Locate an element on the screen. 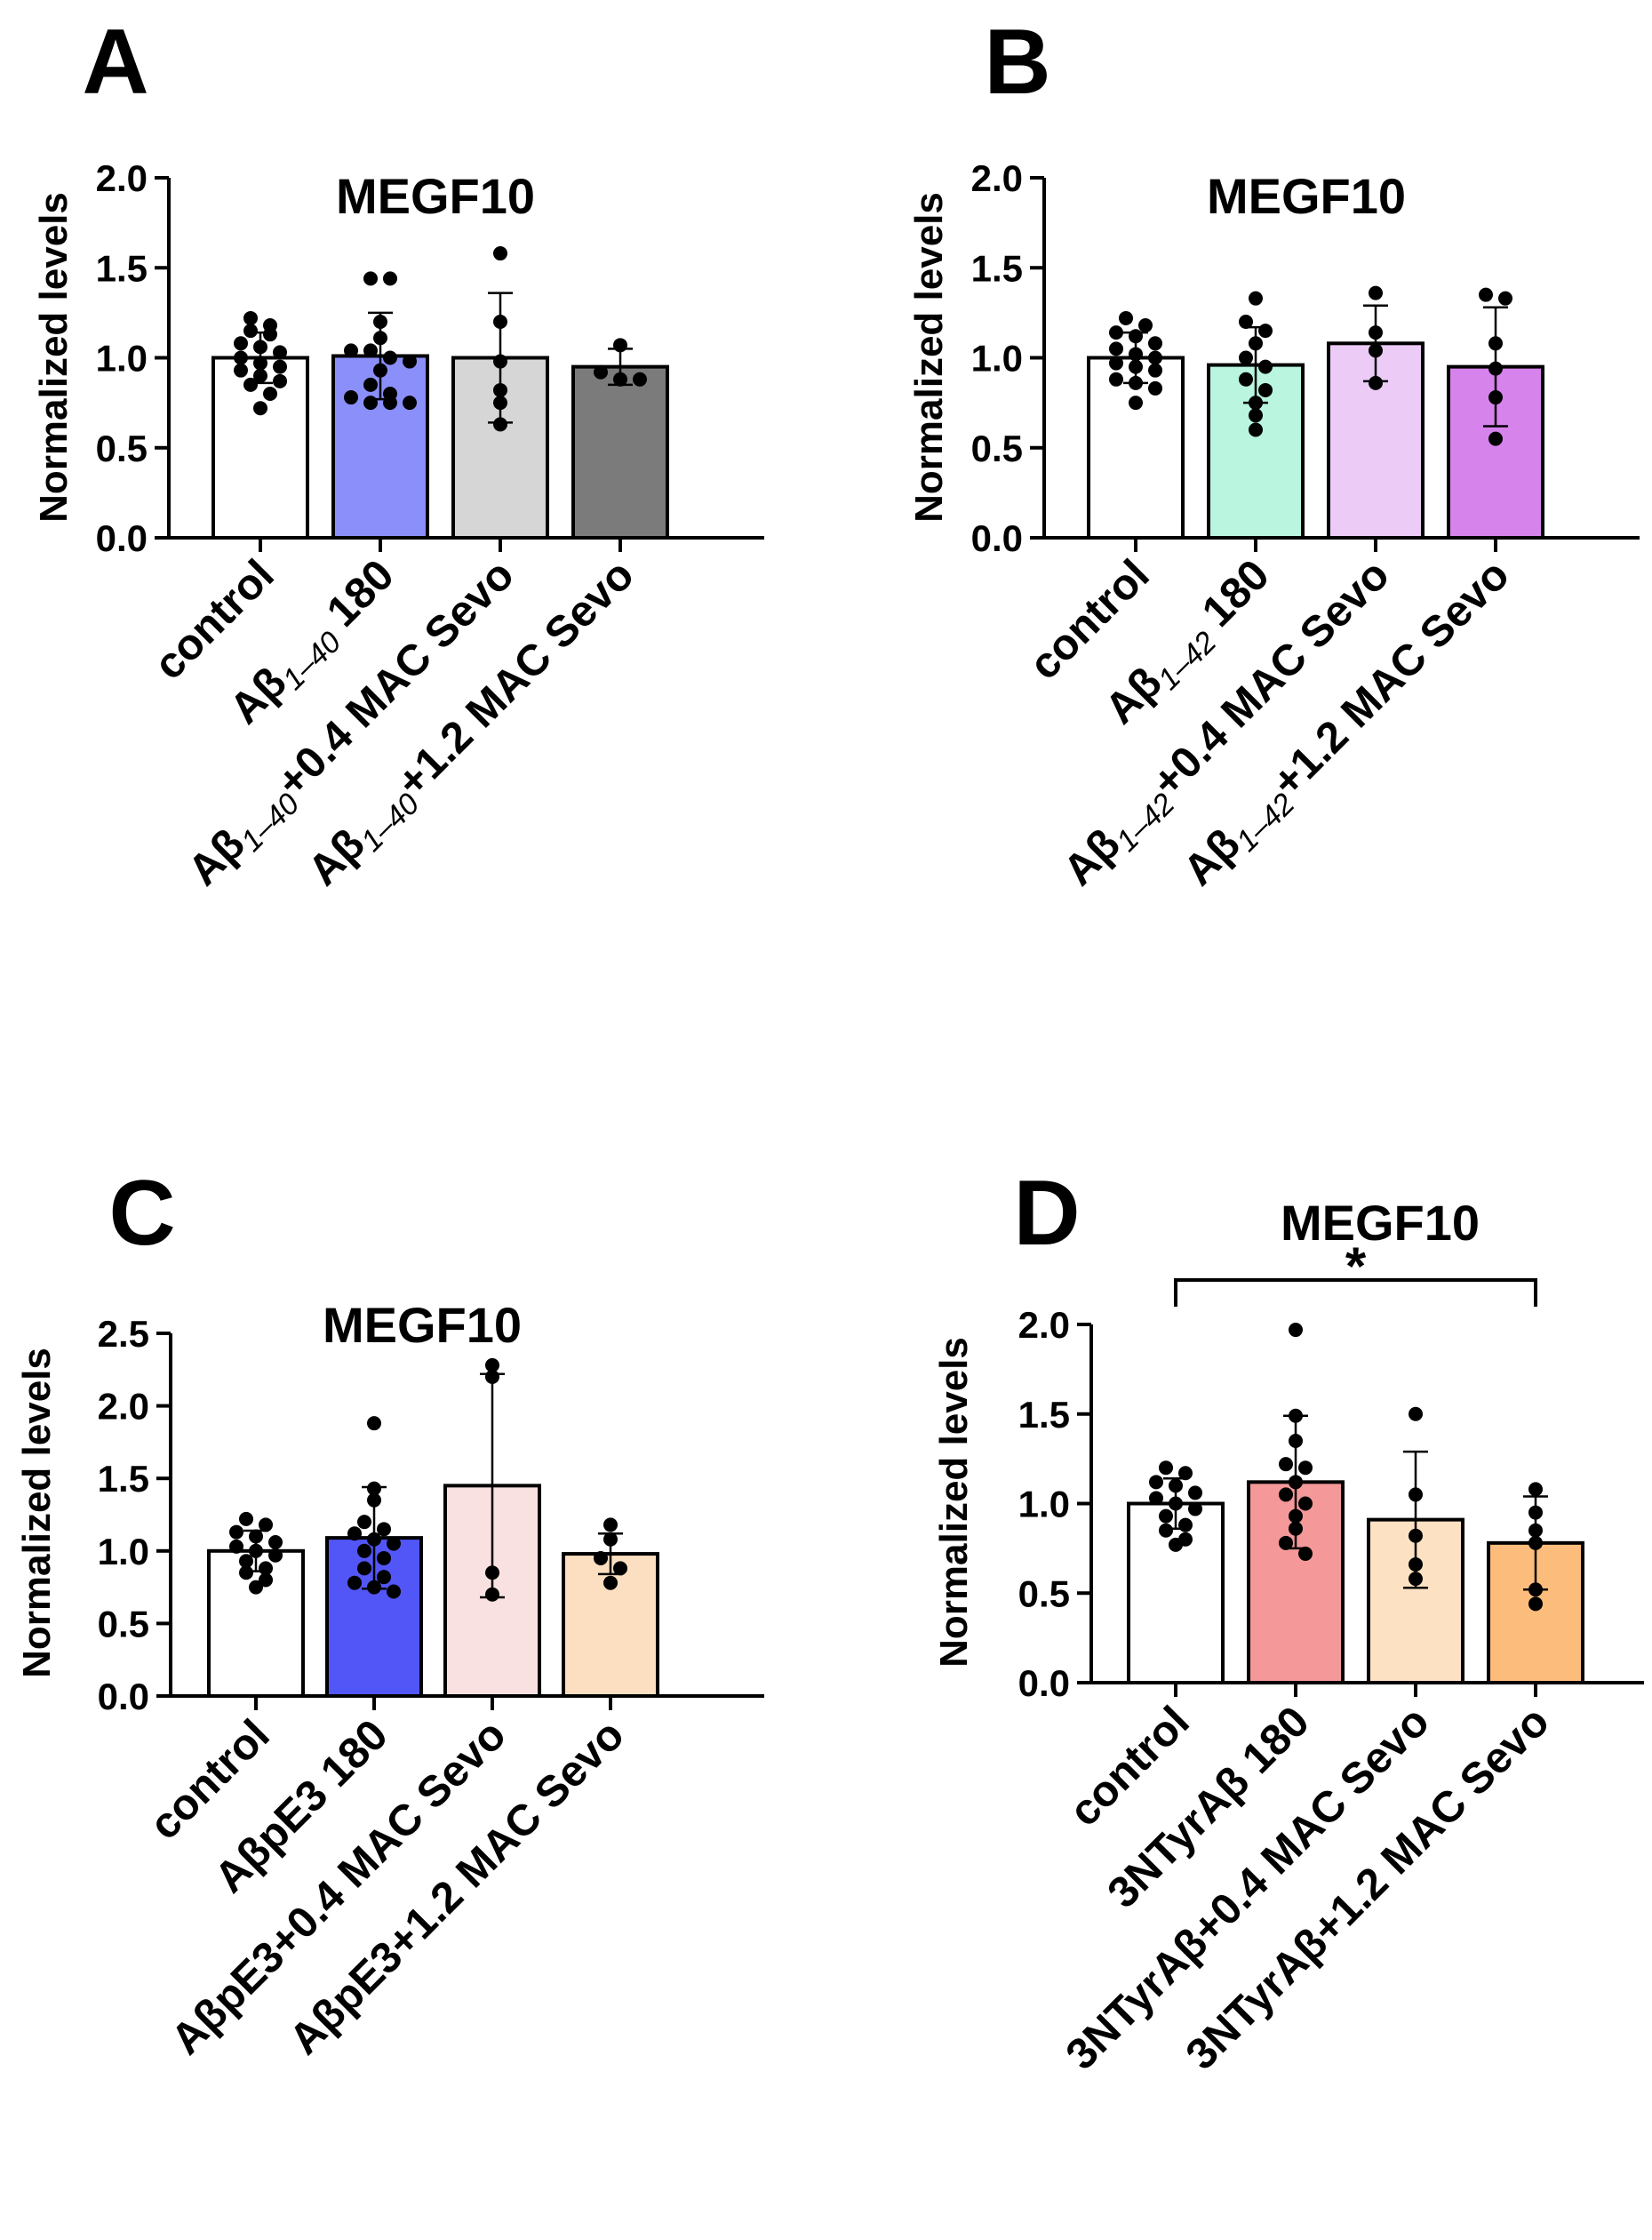 The image size is (1652, 2240). y-tick-label: 1.5 is located at coordinates (122, 268).